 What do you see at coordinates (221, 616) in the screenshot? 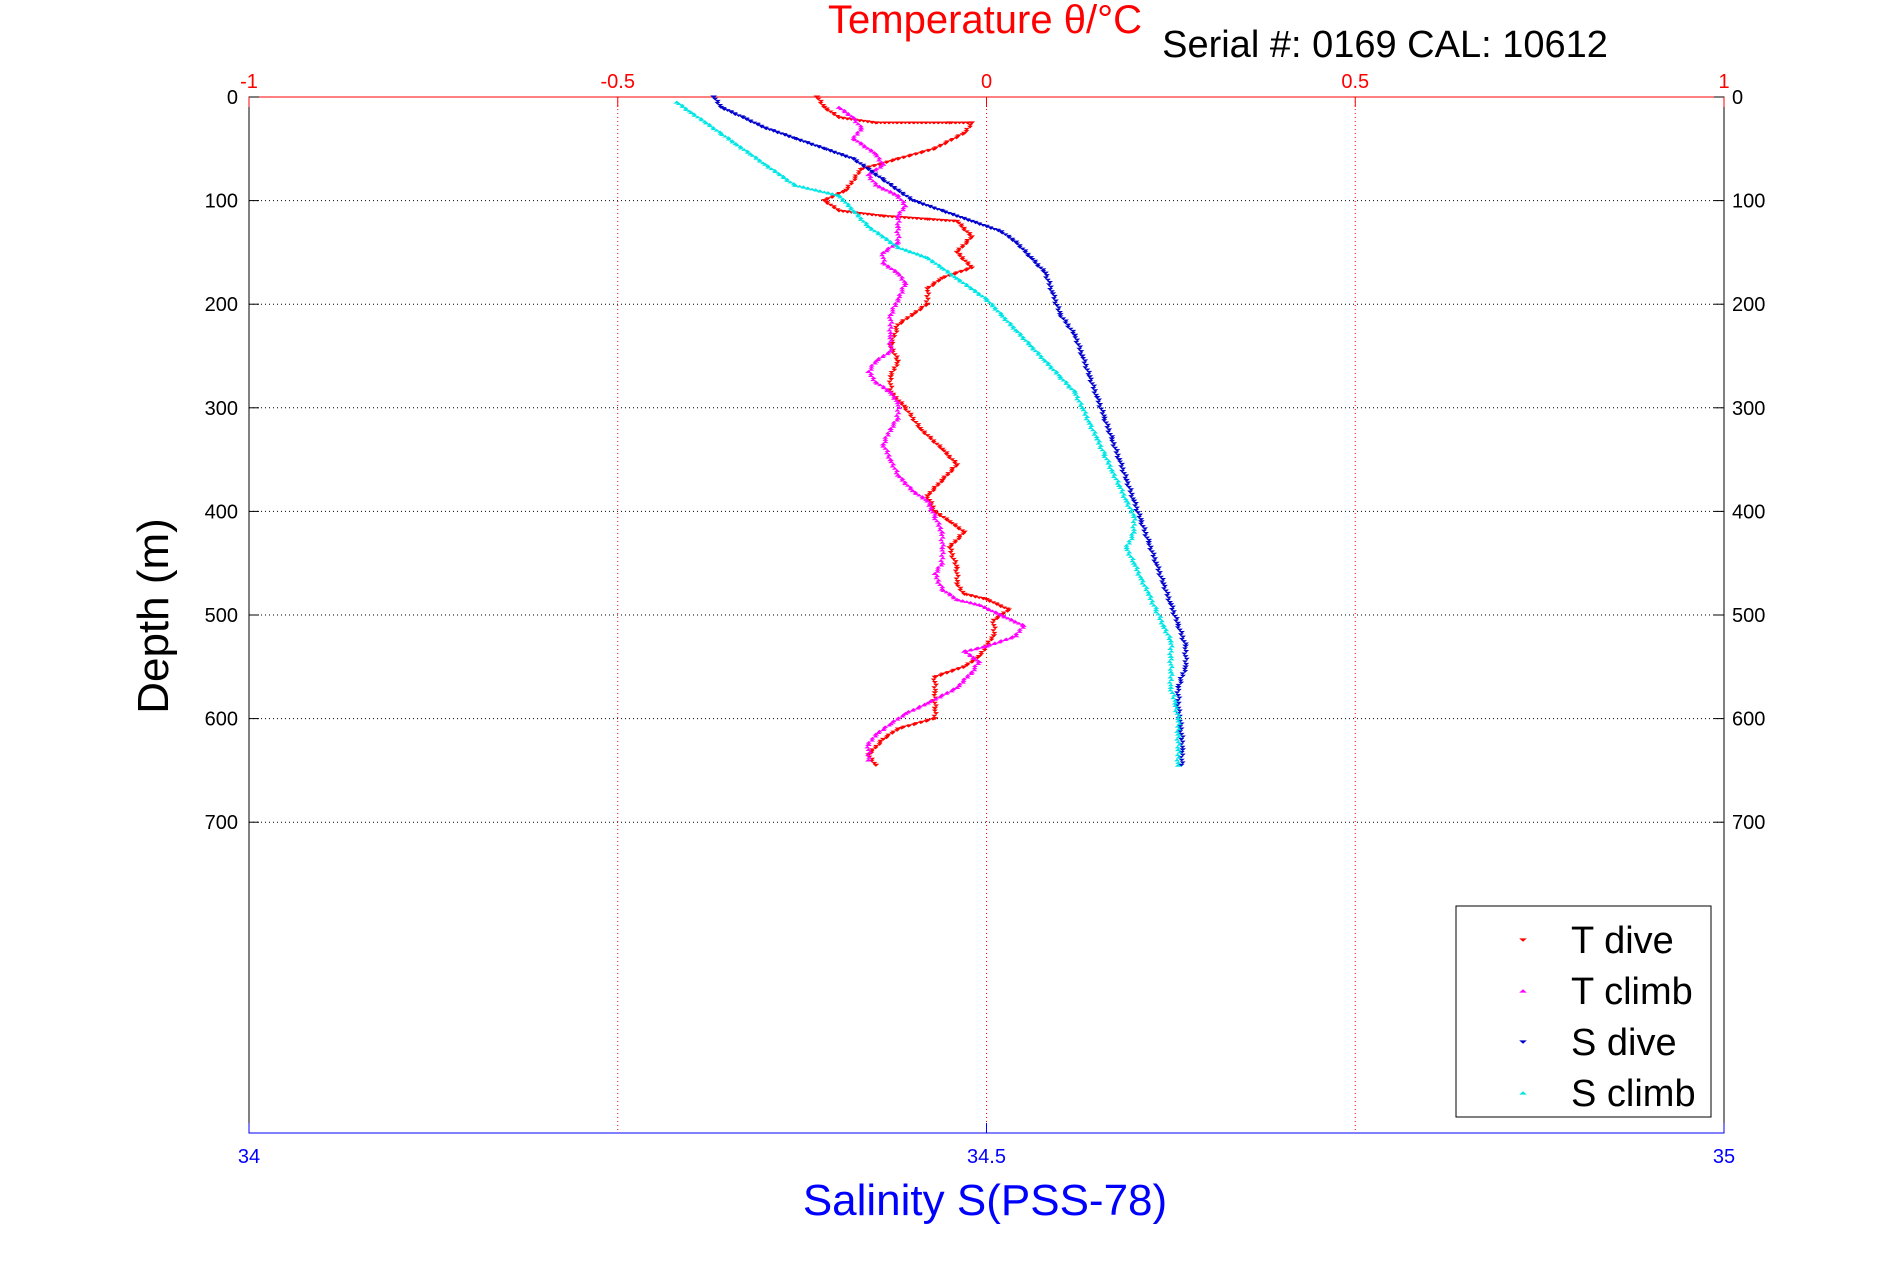
I see `y-tick-label-left: 500` at bounding box center [221, 616].